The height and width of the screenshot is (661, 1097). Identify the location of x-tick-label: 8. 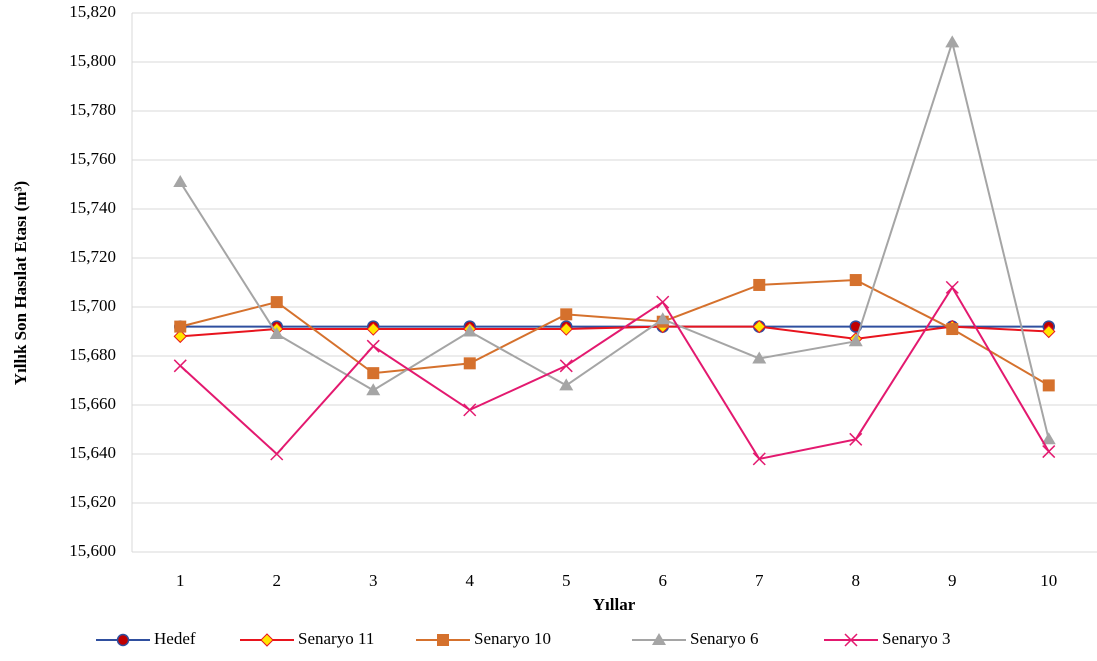
(856, 580).